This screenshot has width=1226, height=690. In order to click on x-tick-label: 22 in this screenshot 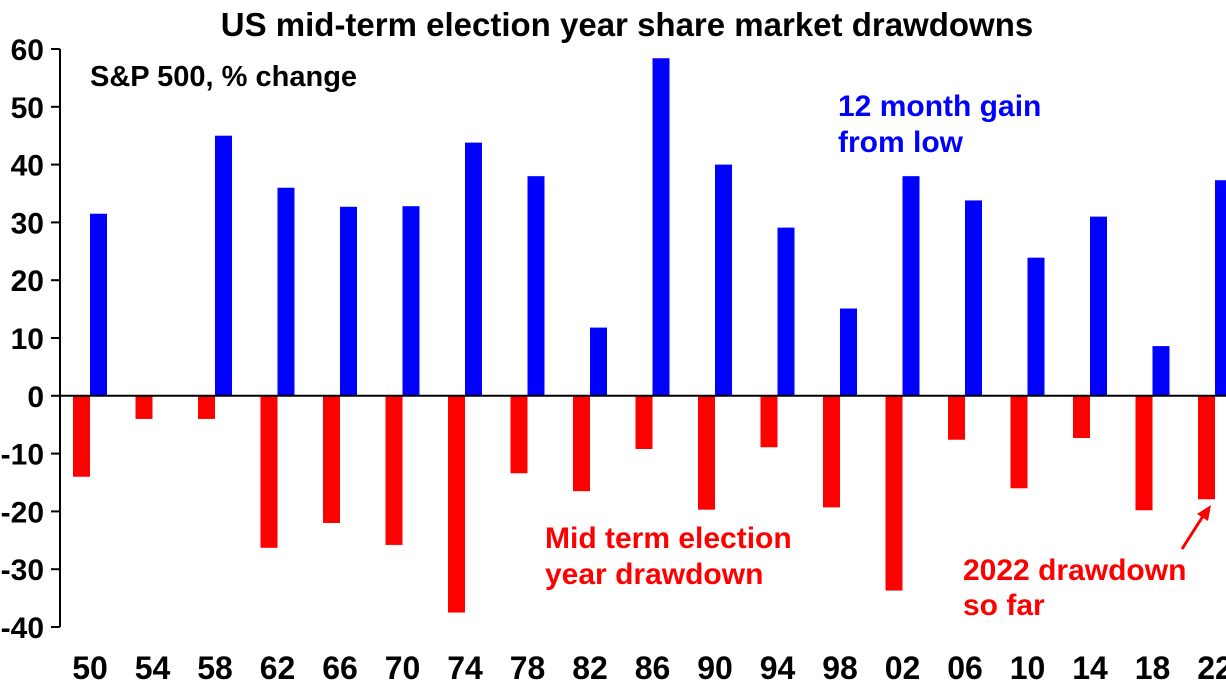, I will do `click(1211, 668)`.